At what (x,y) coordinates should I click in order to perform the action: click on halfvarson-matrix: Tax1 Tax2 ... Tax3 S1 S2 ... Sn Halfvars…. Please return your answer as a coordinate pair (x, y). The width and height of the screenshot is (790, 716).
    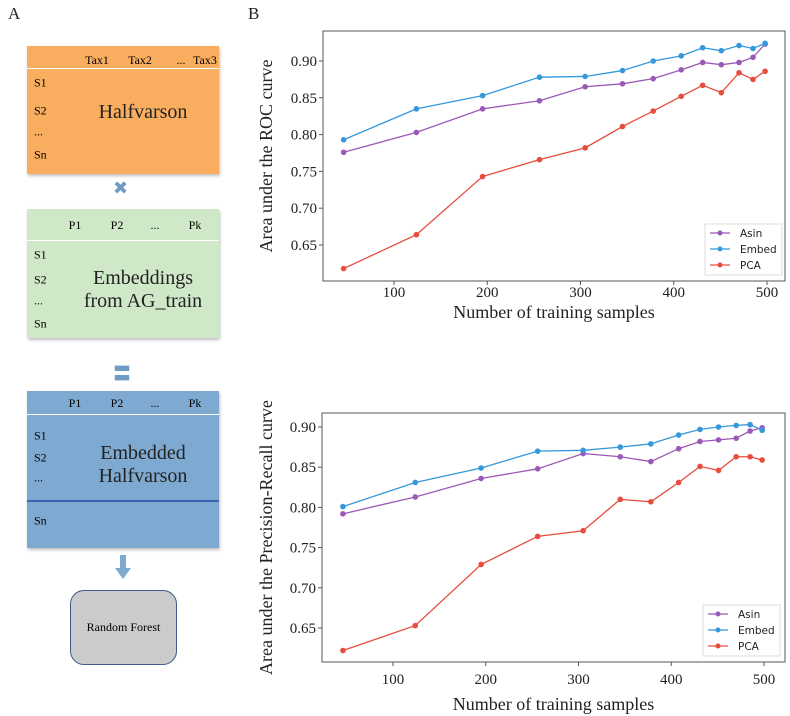
    Looking at the image, I should click on (123, 110).